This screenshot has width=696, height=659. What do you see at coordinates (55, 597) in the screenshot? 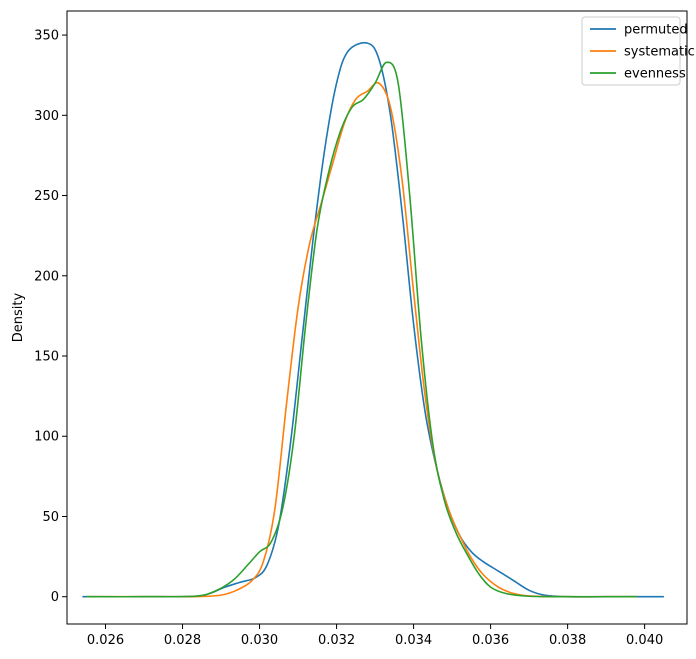
I see `y-tick-label: 0` at bounding box center [55, 597].